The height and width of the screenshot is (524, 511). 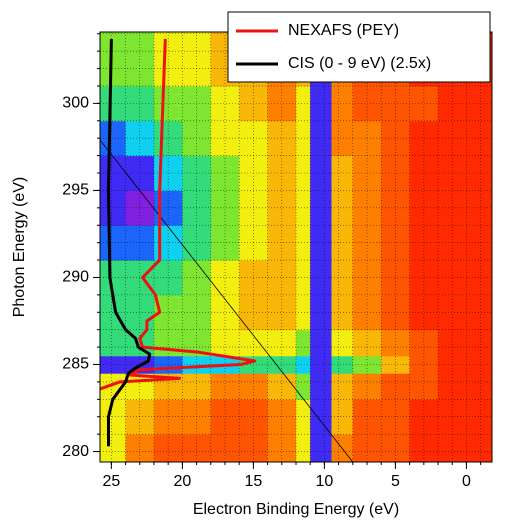 I want to click on legend-label: CIS (0 - 9 eV) (2.5x), so click(x=359, y=63).